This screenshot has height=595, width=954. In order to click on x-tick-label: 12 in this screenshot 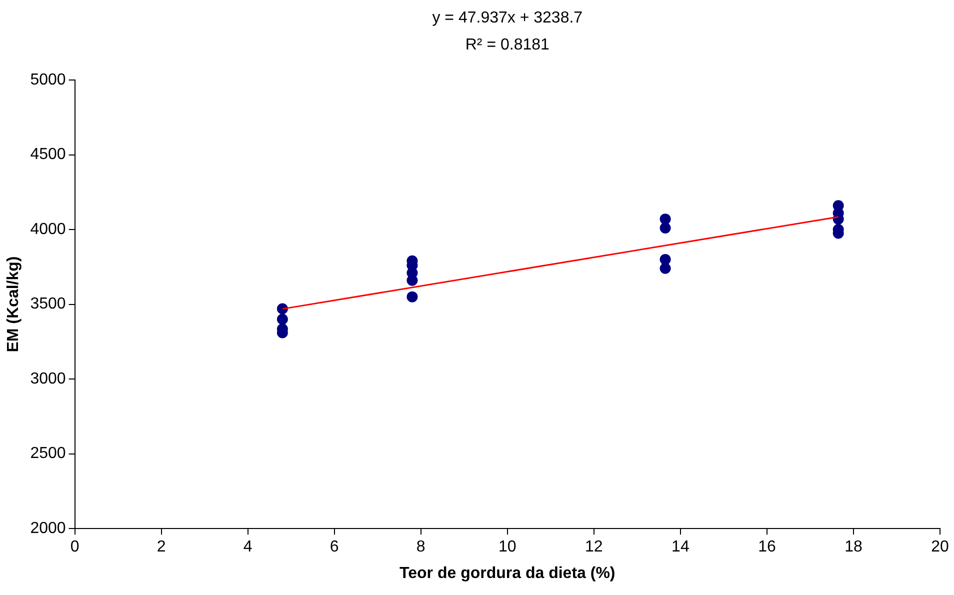, I will do `click(594, 547)`.